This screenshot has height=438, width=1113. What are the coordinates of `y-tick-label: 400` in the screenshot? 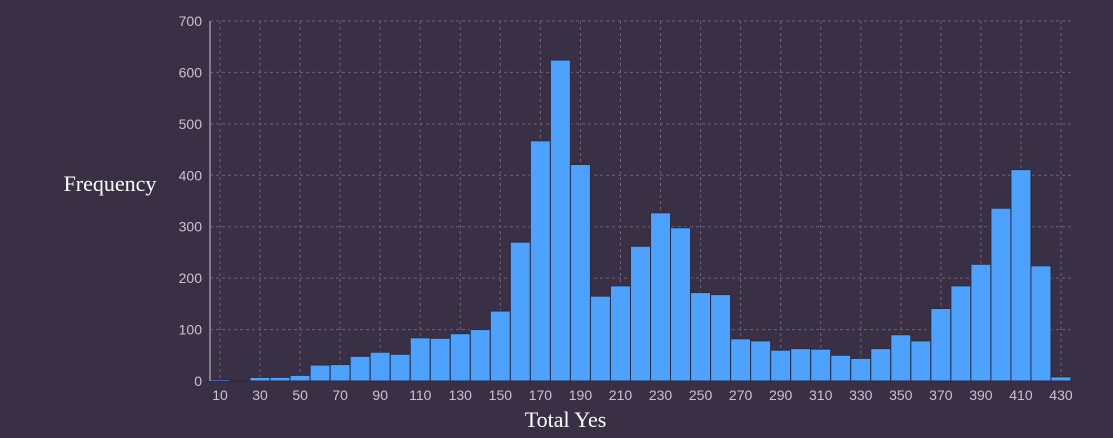 It's located at (191, 175).